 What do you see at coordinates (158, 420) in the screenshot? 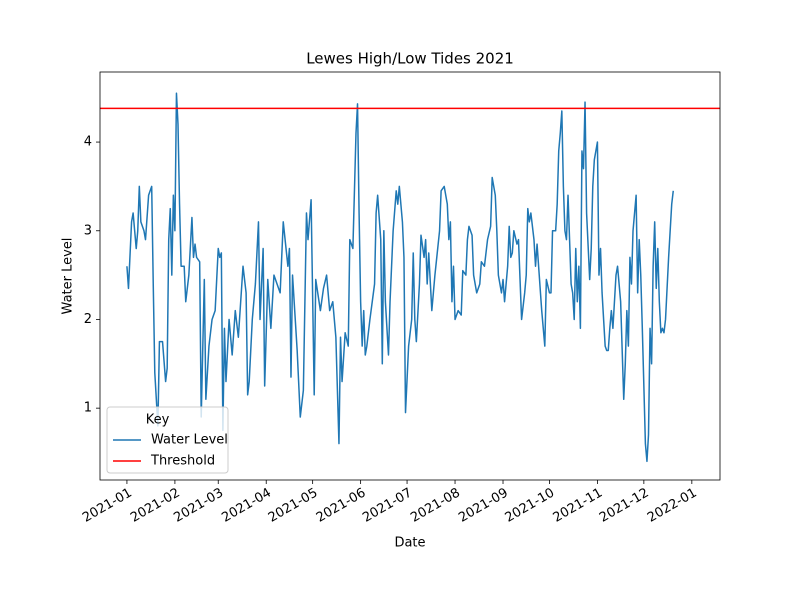
I see `legend-title: Key` at bounding box center [158, 420].